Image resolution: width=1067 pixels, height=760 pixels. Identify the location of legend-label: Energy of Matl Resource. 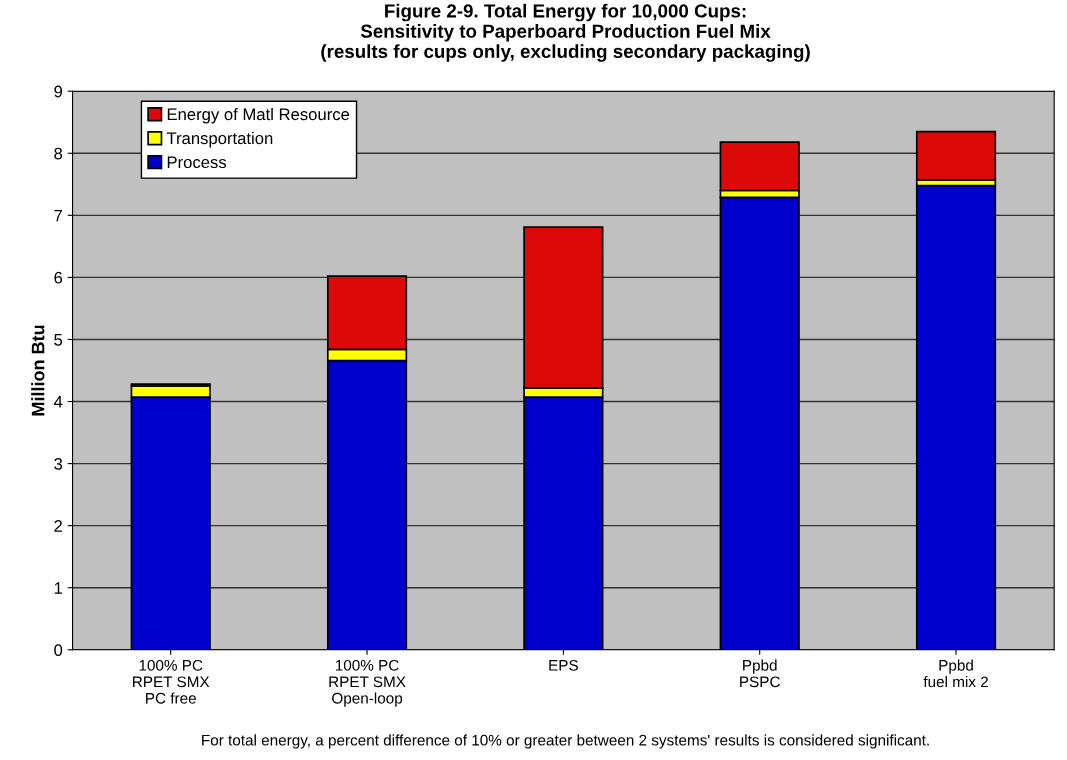
(258, 115).